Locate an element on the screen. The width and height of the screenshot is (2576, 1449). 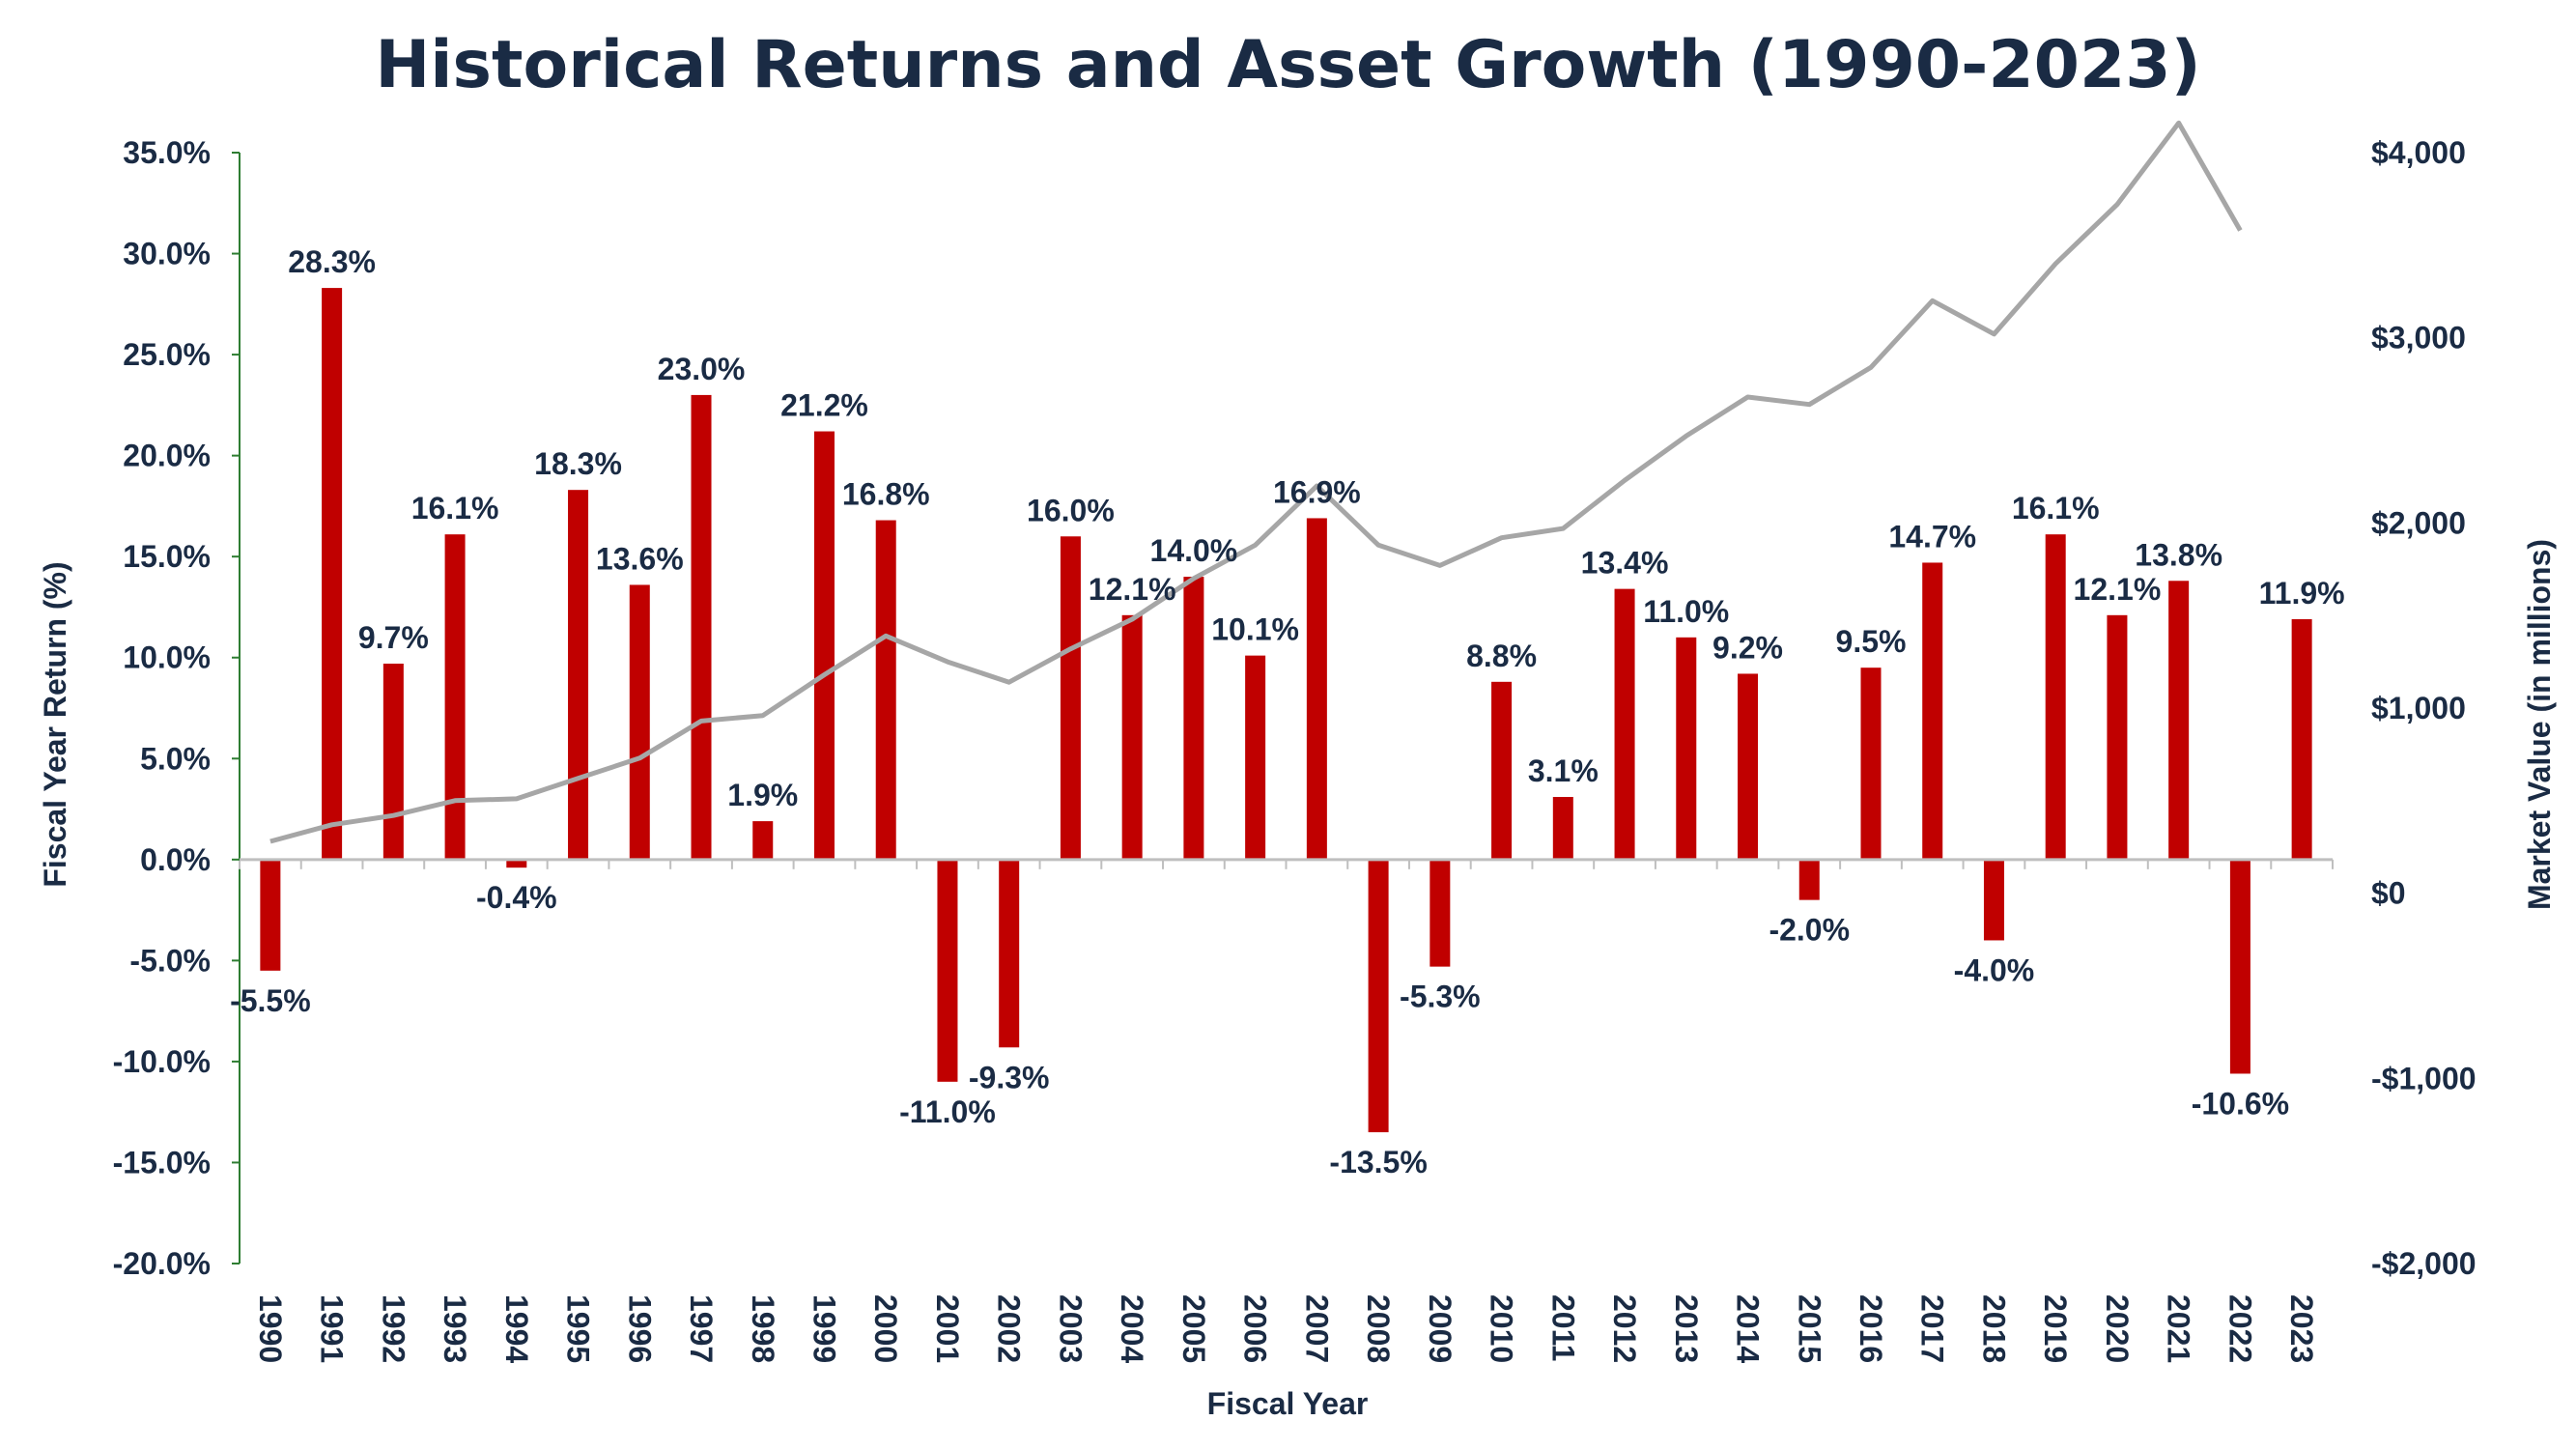
x-tick-label: 2013 is located at coordinates (1686, 1328).